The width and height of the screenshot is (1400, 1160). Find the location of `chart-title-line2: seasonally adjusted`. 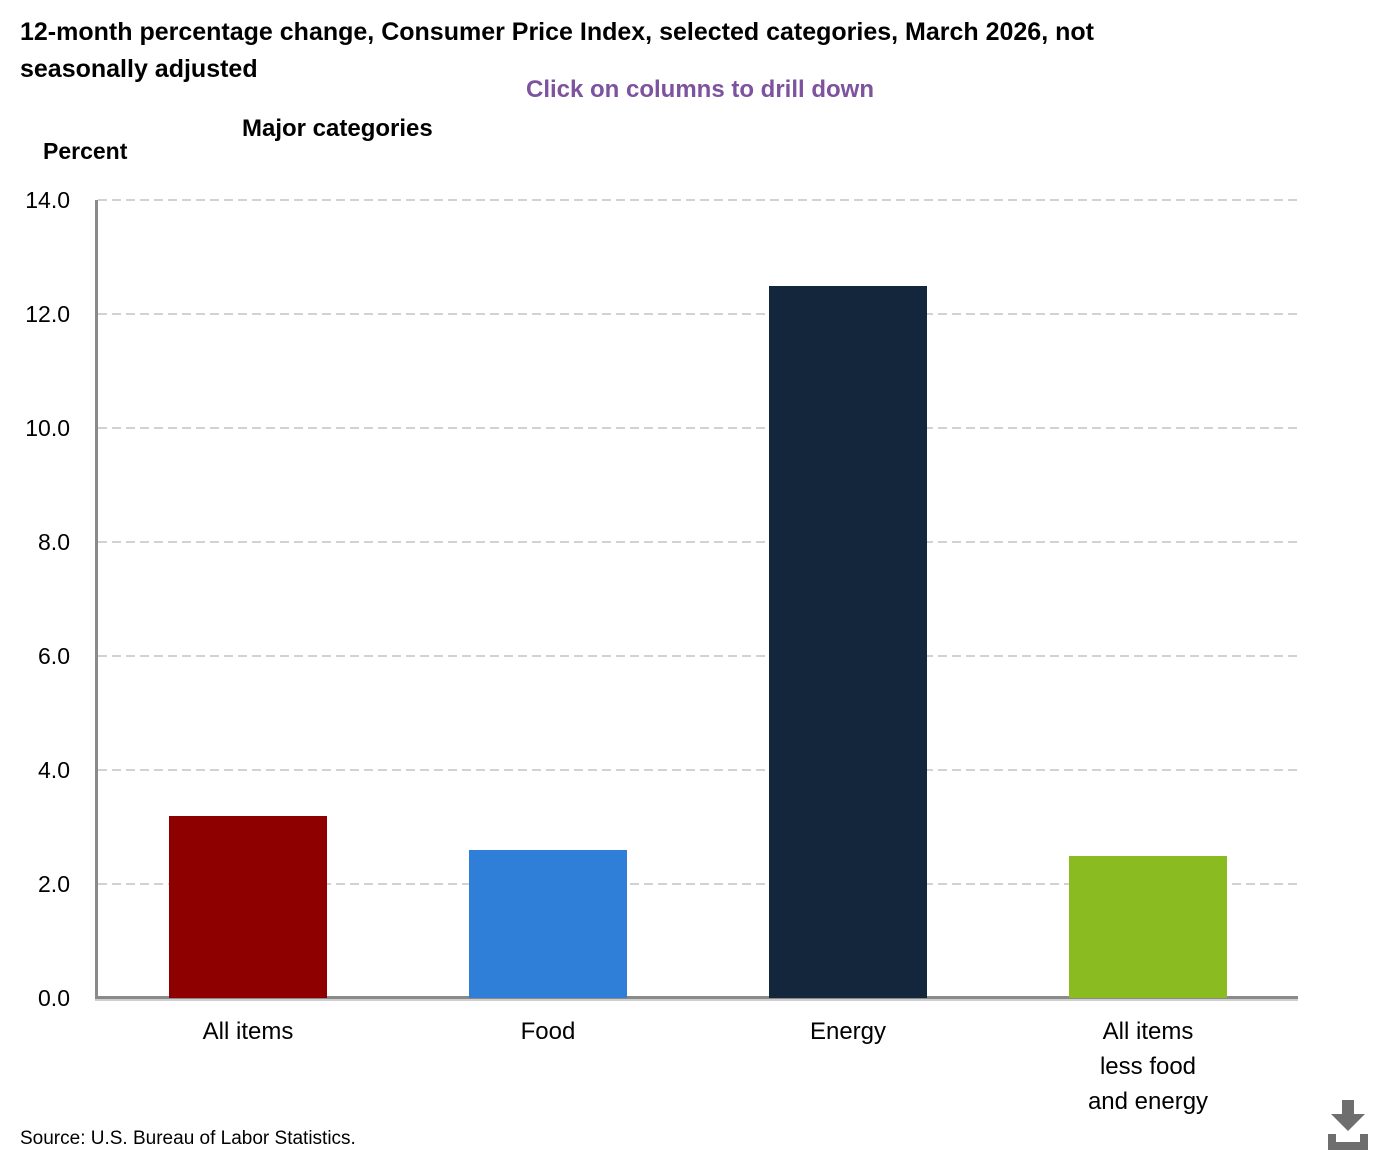

chart-title-line2: seasonally adjusted is located at coordinates (139, 69).